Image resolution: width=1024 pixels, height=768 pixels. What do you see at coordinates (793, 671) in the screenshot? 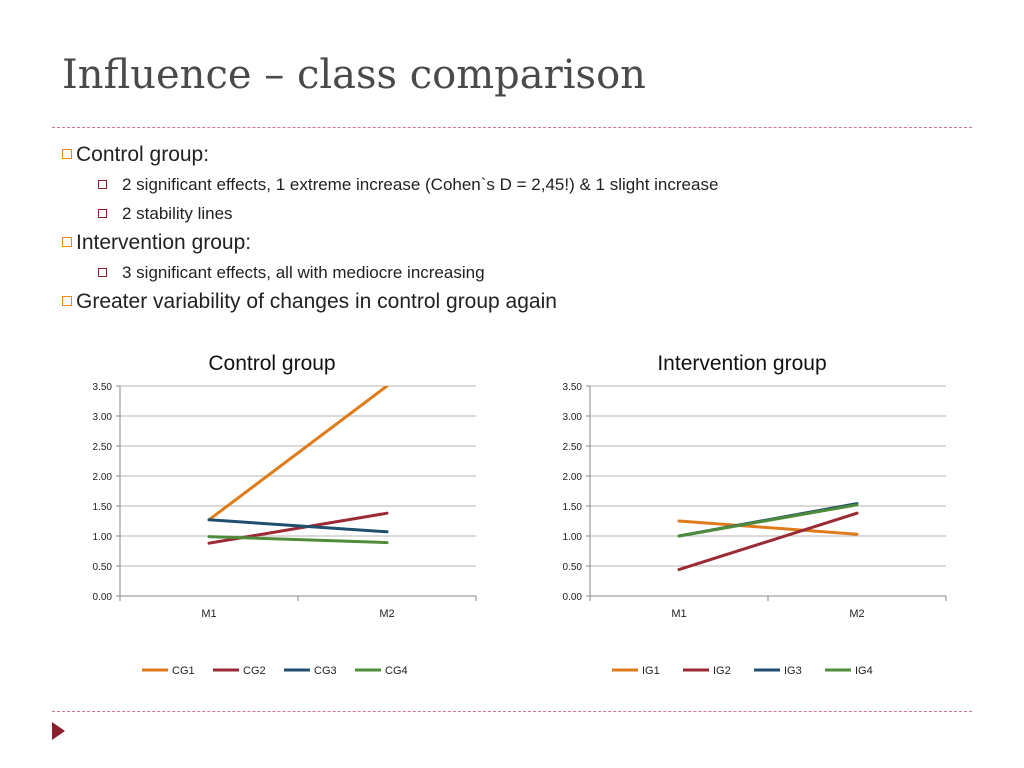
I see `legend-label: IG3` at bounding box center [793, 671].